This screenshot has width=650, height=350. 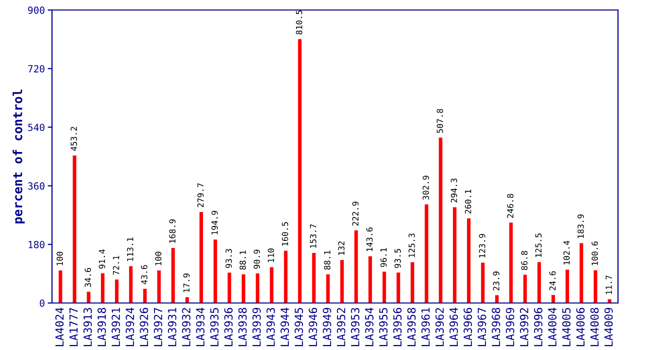 I want to click on x-tick-label: LA3932, so click(x=186, y=327).